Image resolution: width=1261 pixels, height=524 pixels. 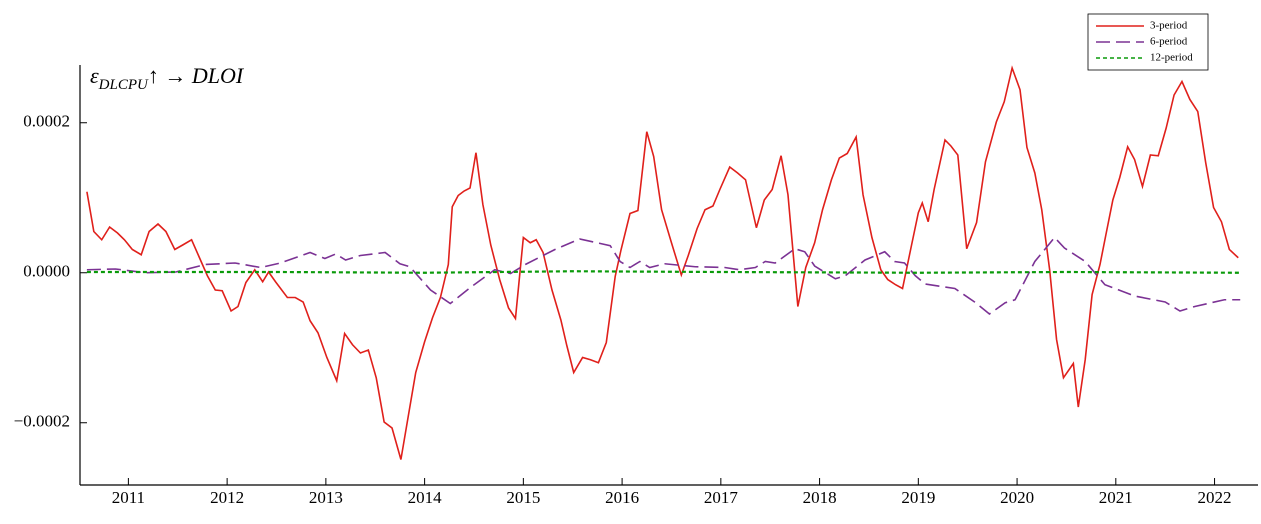 I want to click on x-tick-label: 2022, so click(x=1215, y=497).